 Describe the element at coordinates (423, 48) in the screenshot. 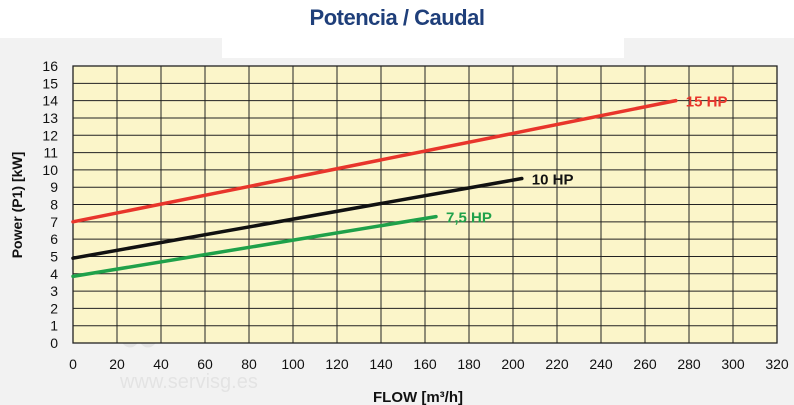

I see `title-tab-panel` at that location.